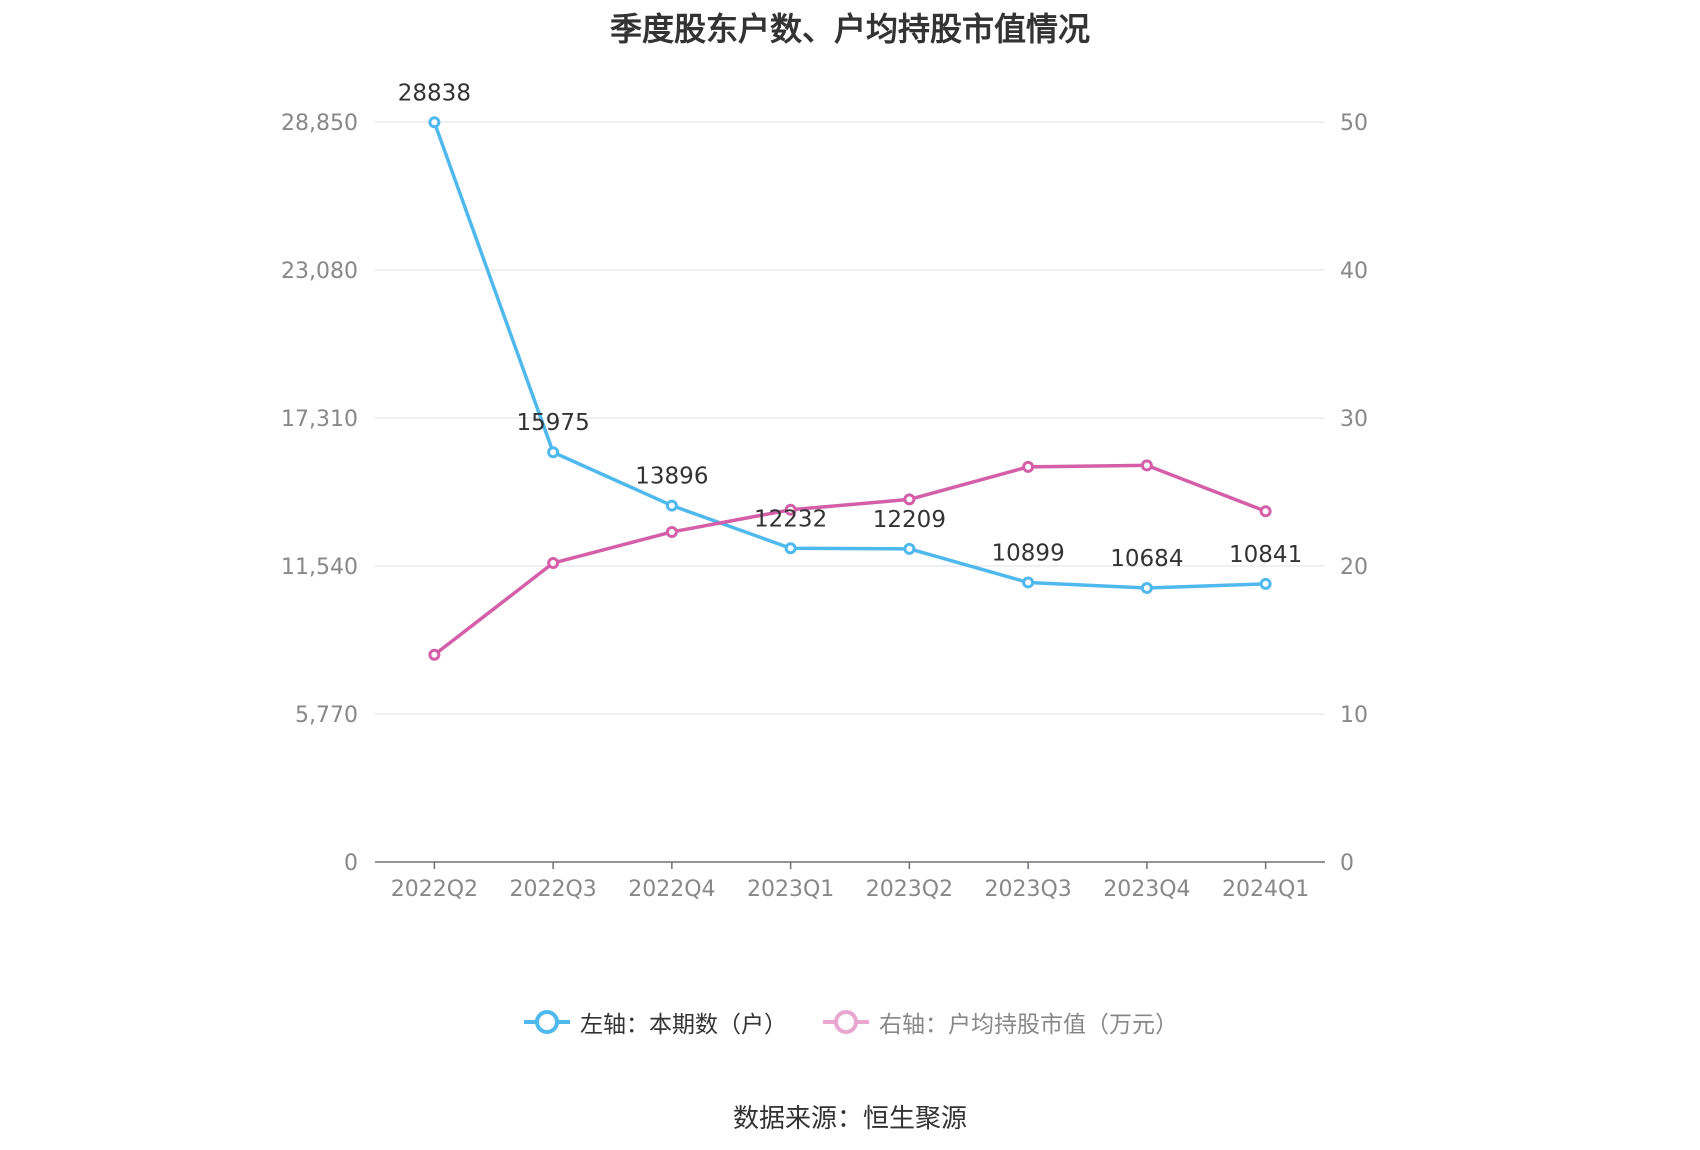  Describe the element at coordinates (849, 29) in the screenshot. I see `chart-title: 季度股东户数、户均持股市值情况` at that location.